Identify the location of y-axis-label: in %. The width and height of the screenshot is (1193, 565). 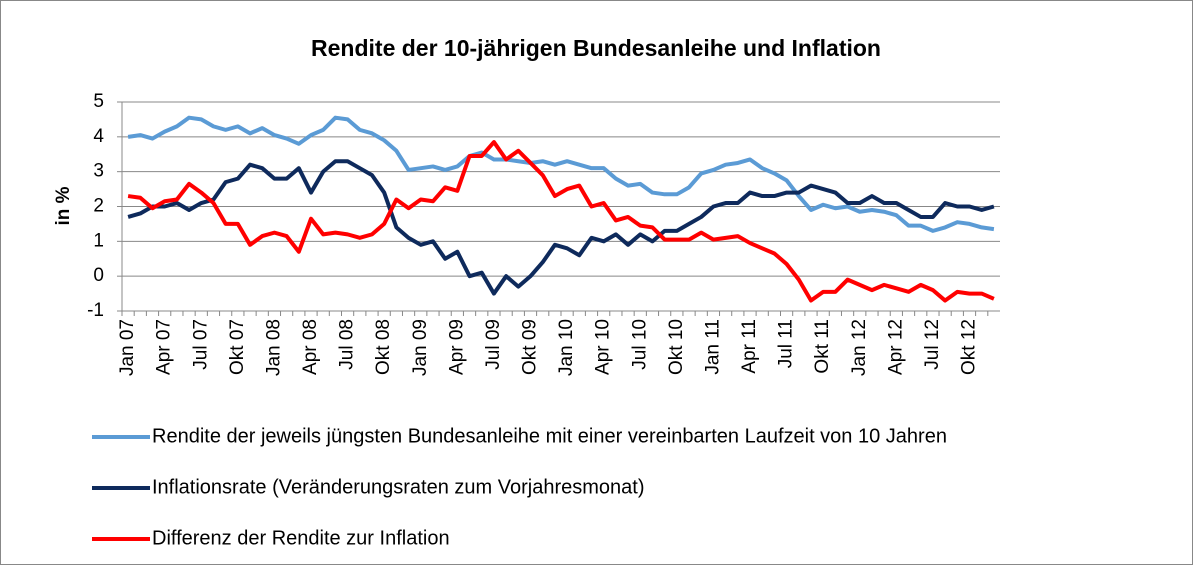
(63, 205).